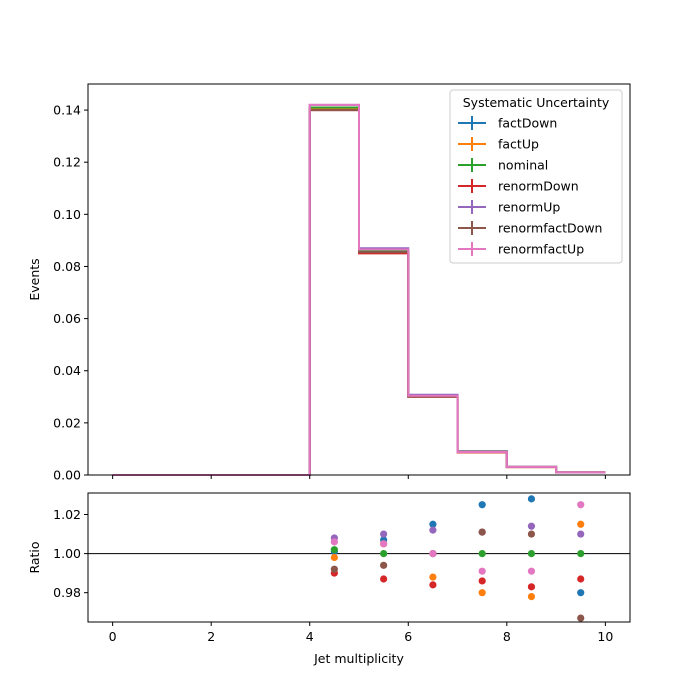 The height and width of the screenshot is (700, 700). Describe the element at coordinates (34, 557) in the screenshot. I see `ratio-y-axis-title: Ratio` at that location.